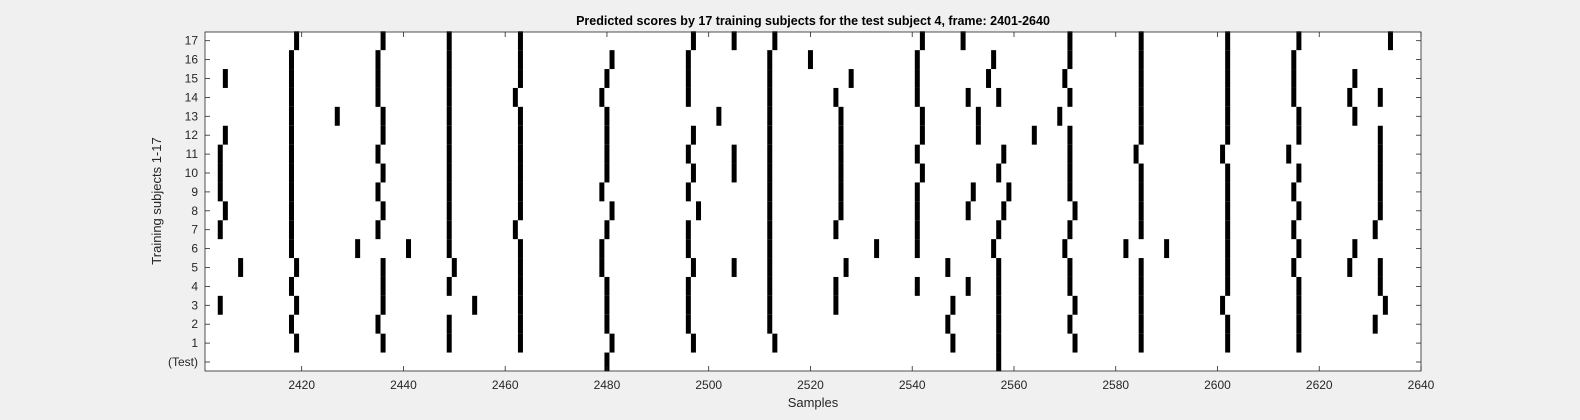 Image resolution: width=1580 pixels, height=420 pixels. What do you see at coordinates (194, 211) in the screenshot?
I see `y-tick-label: 8` at bounding box center [194, 211].